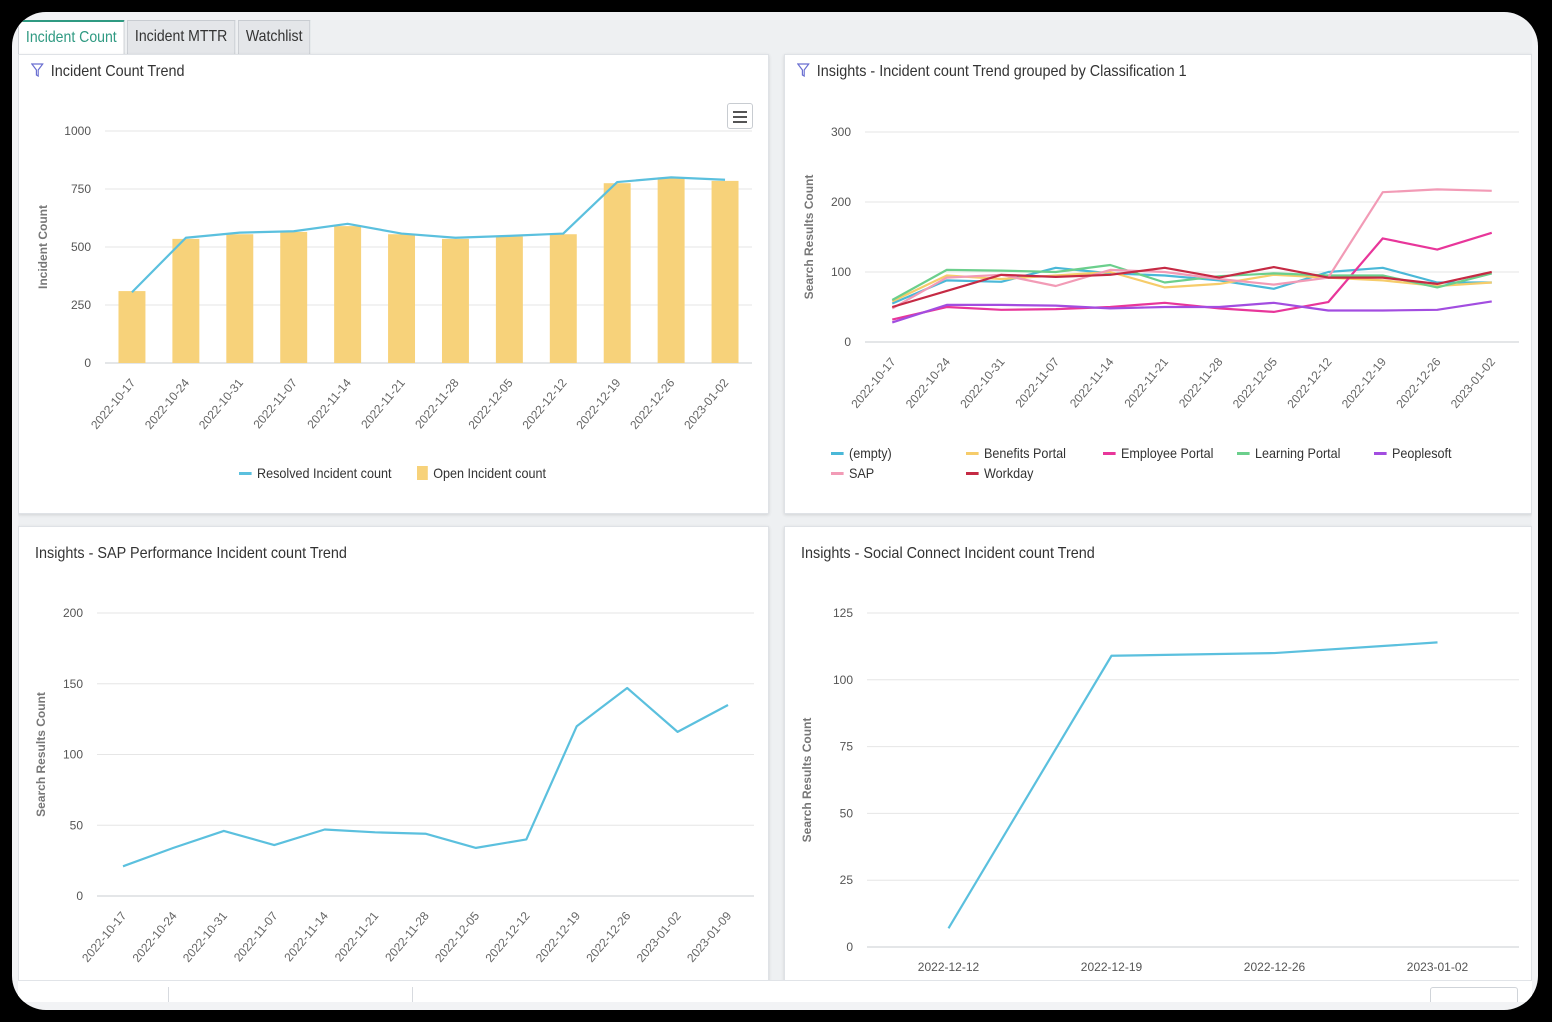 This screenshot has height=1022, width=1552. I want to click on y-tick-label: 75, so click(847, 747).